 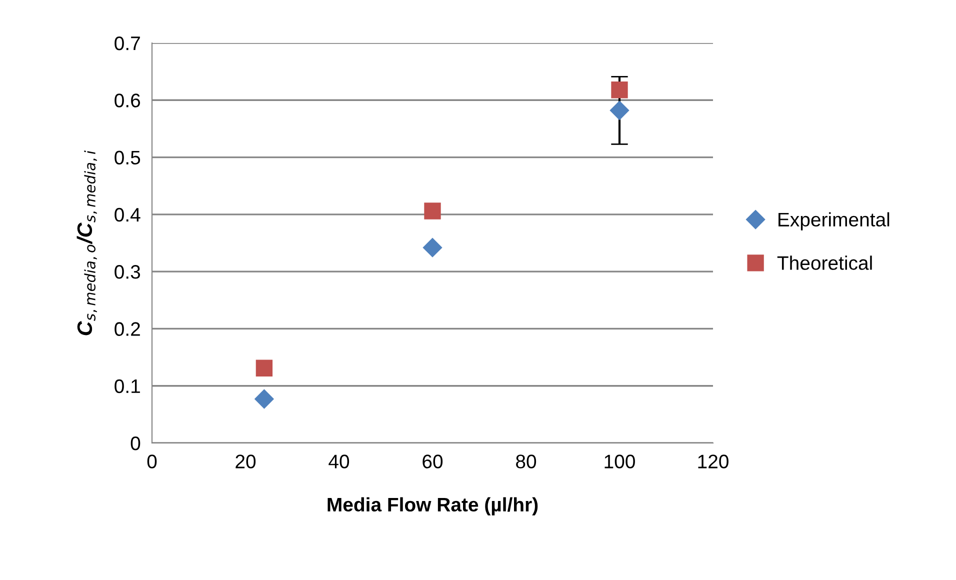 I want to click on x-axis-title: Media Flow Rate (µl/hr), so click(x=433, y=506).